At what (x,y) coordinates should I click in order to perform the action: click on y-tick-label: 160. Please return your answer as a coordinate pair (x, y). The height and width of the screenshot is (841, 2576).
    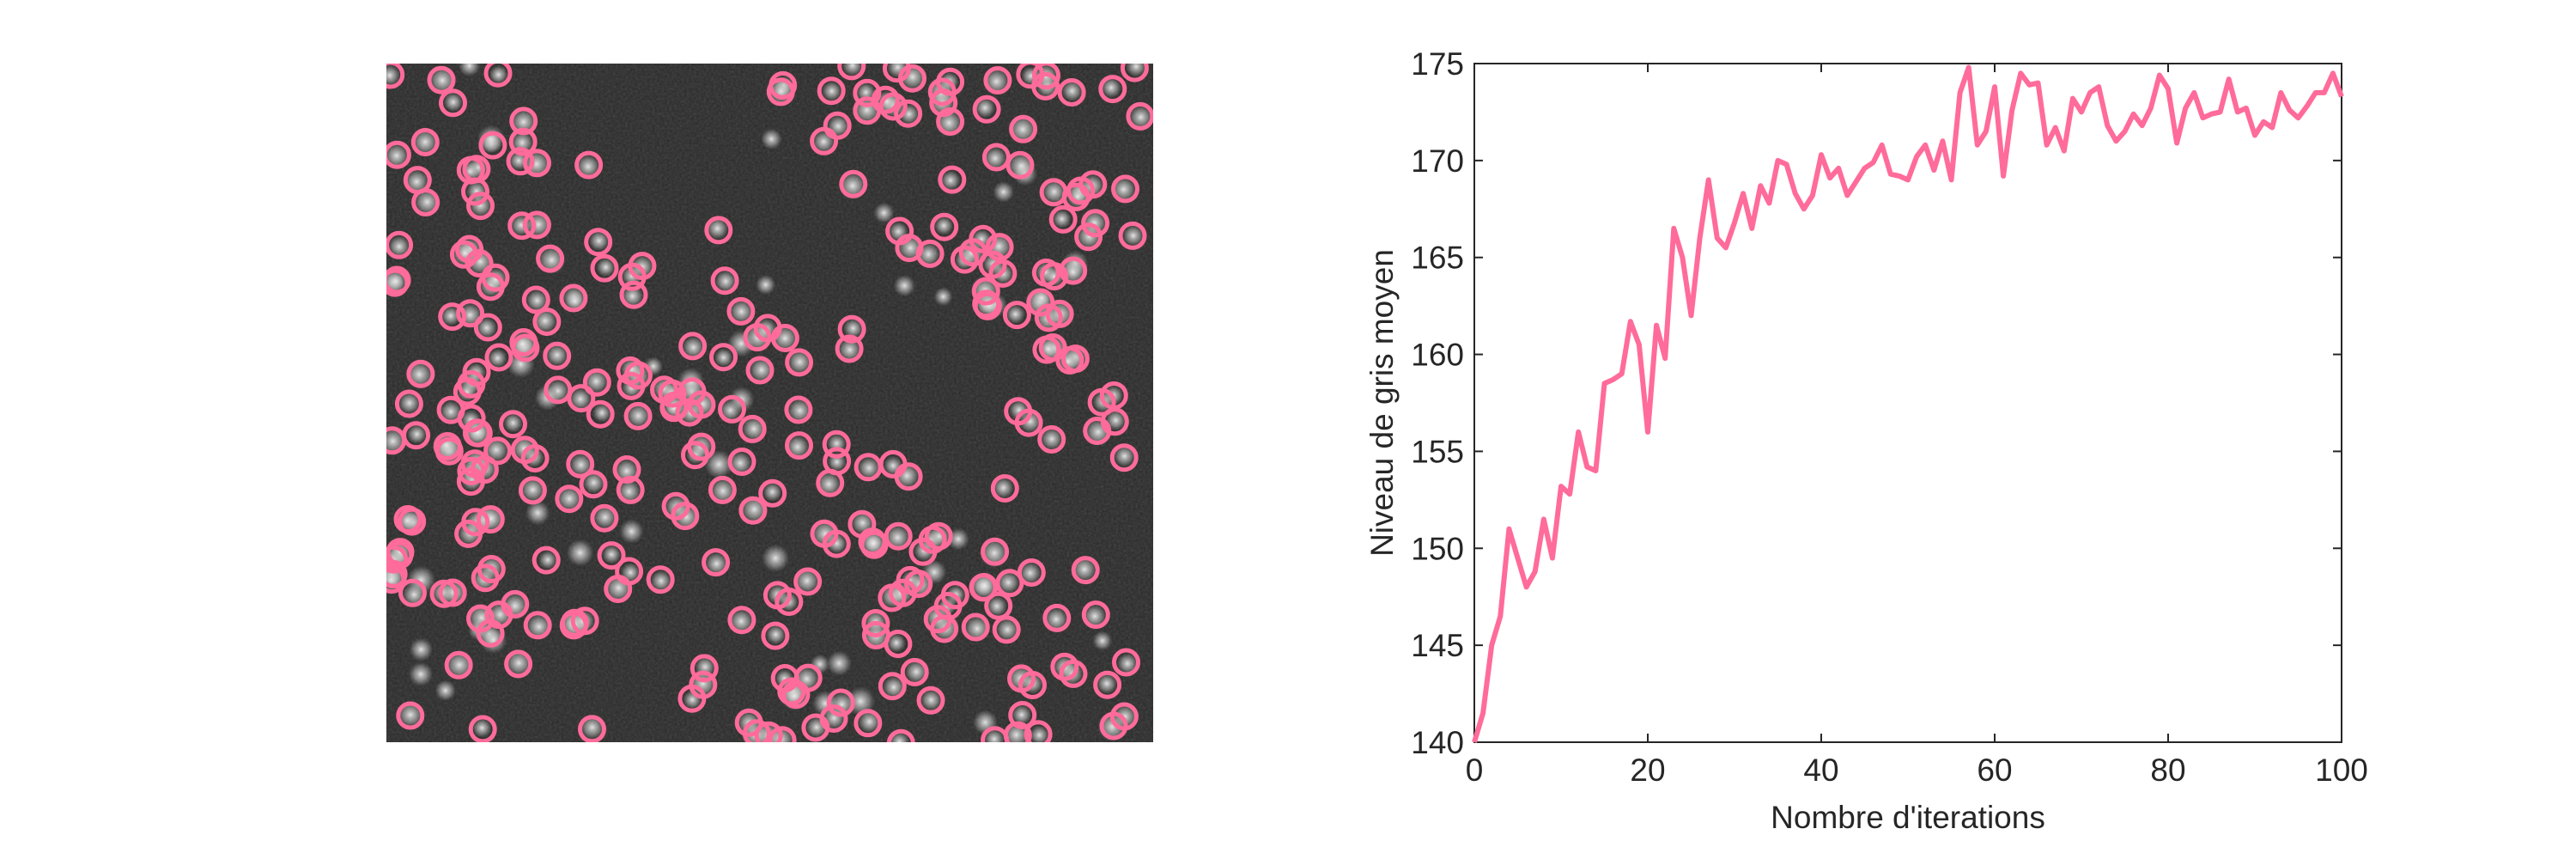
    Looking at the image, I should click on (1437, 356).